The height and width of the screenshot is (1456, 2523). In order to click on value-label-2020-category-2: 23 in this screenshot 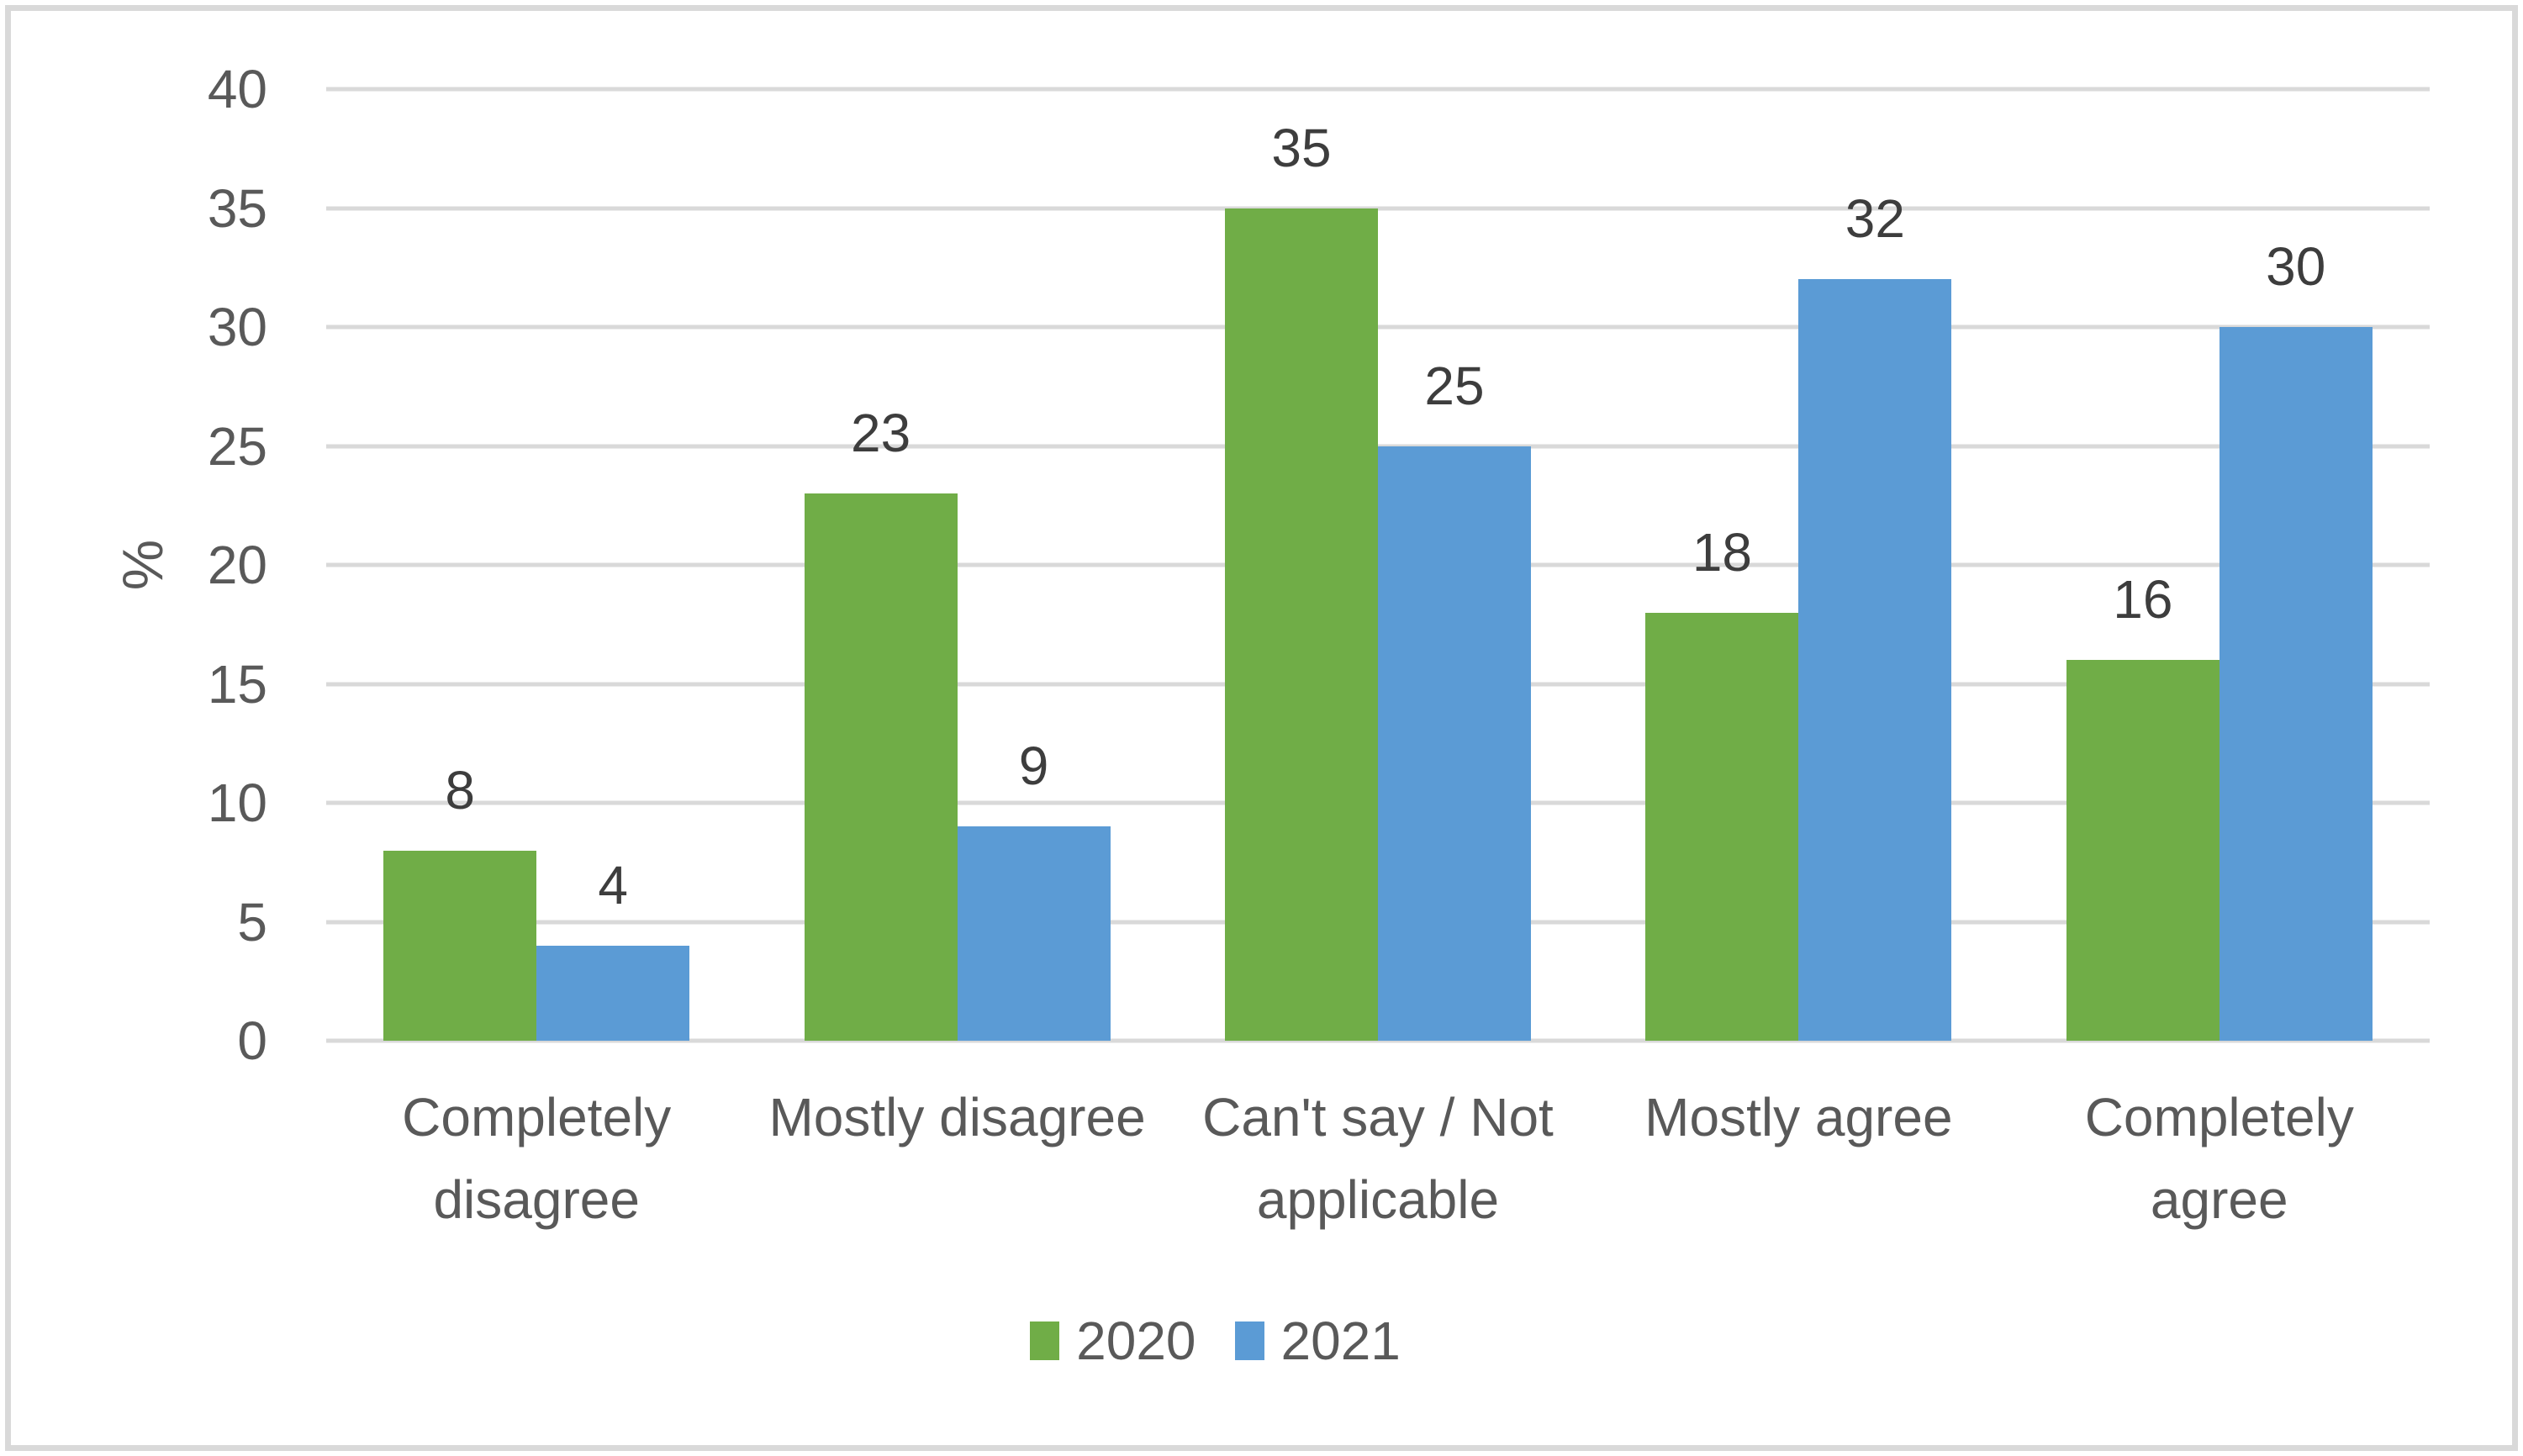, I will do `click(881, 433)`.